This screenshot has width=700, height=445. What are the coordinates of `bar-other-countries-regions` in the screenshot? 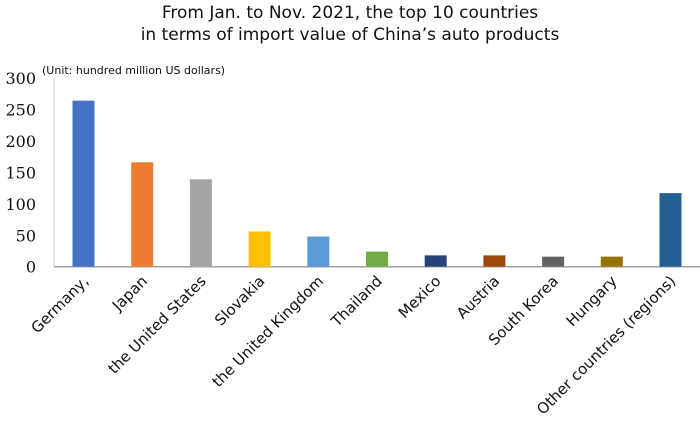 It's located at (670, 230).